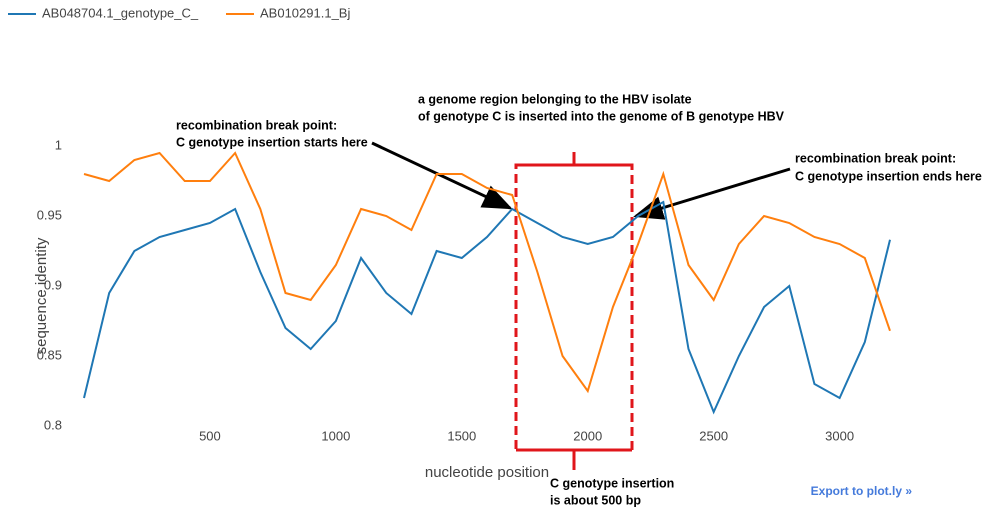  Describe the element at coordinates (305, 12) in the screenshot. I see `legend-label: AB010291.1_Bj` at that location.